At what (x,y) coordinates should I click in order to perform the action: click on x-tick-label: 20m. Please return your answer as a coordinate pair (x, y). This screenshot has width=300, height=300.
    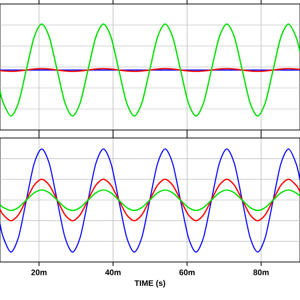
    Looking at the image, I should click on (39, 273).